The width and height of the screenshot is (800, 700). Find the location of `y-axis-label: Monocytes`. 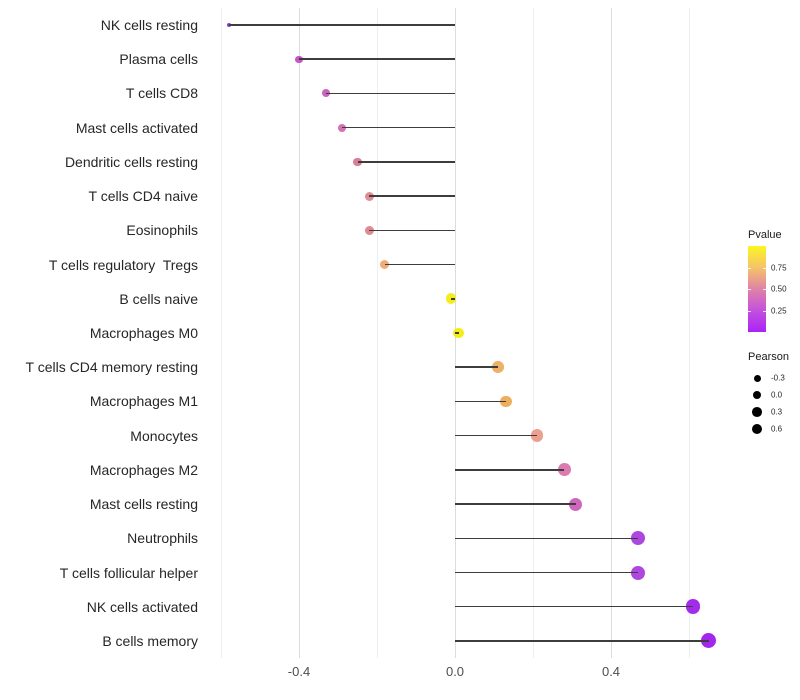

y-axis-label: Monocytes is located at coordinates (164, 435).